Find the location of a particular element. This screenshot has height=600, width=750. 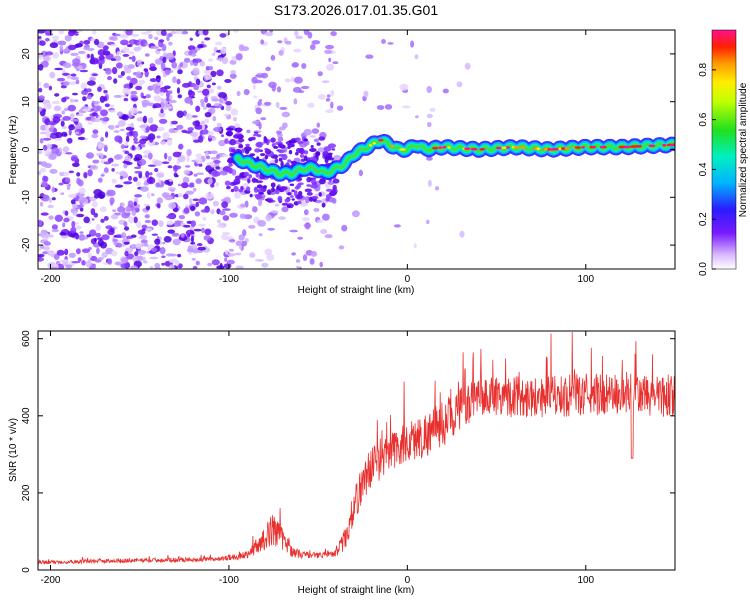

spectrogram-y-tick-label: -20 is located at coordinates (26, 244).